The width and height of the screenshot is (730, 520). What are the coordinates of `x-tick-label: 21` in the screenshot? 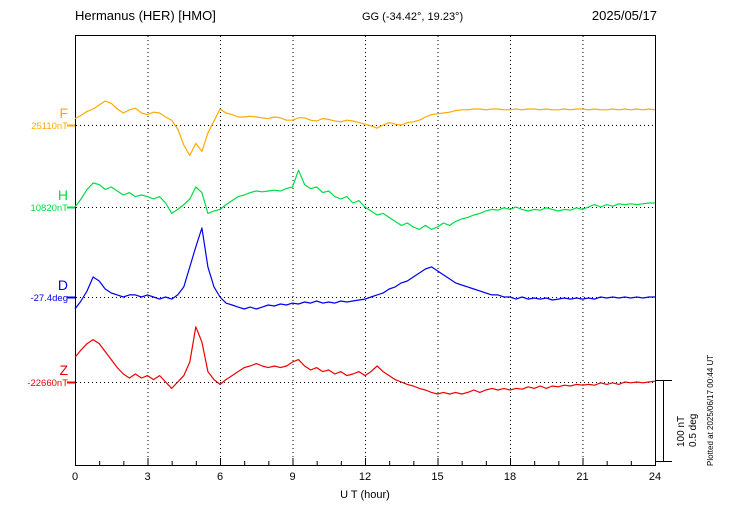 It's located at (582, 477).